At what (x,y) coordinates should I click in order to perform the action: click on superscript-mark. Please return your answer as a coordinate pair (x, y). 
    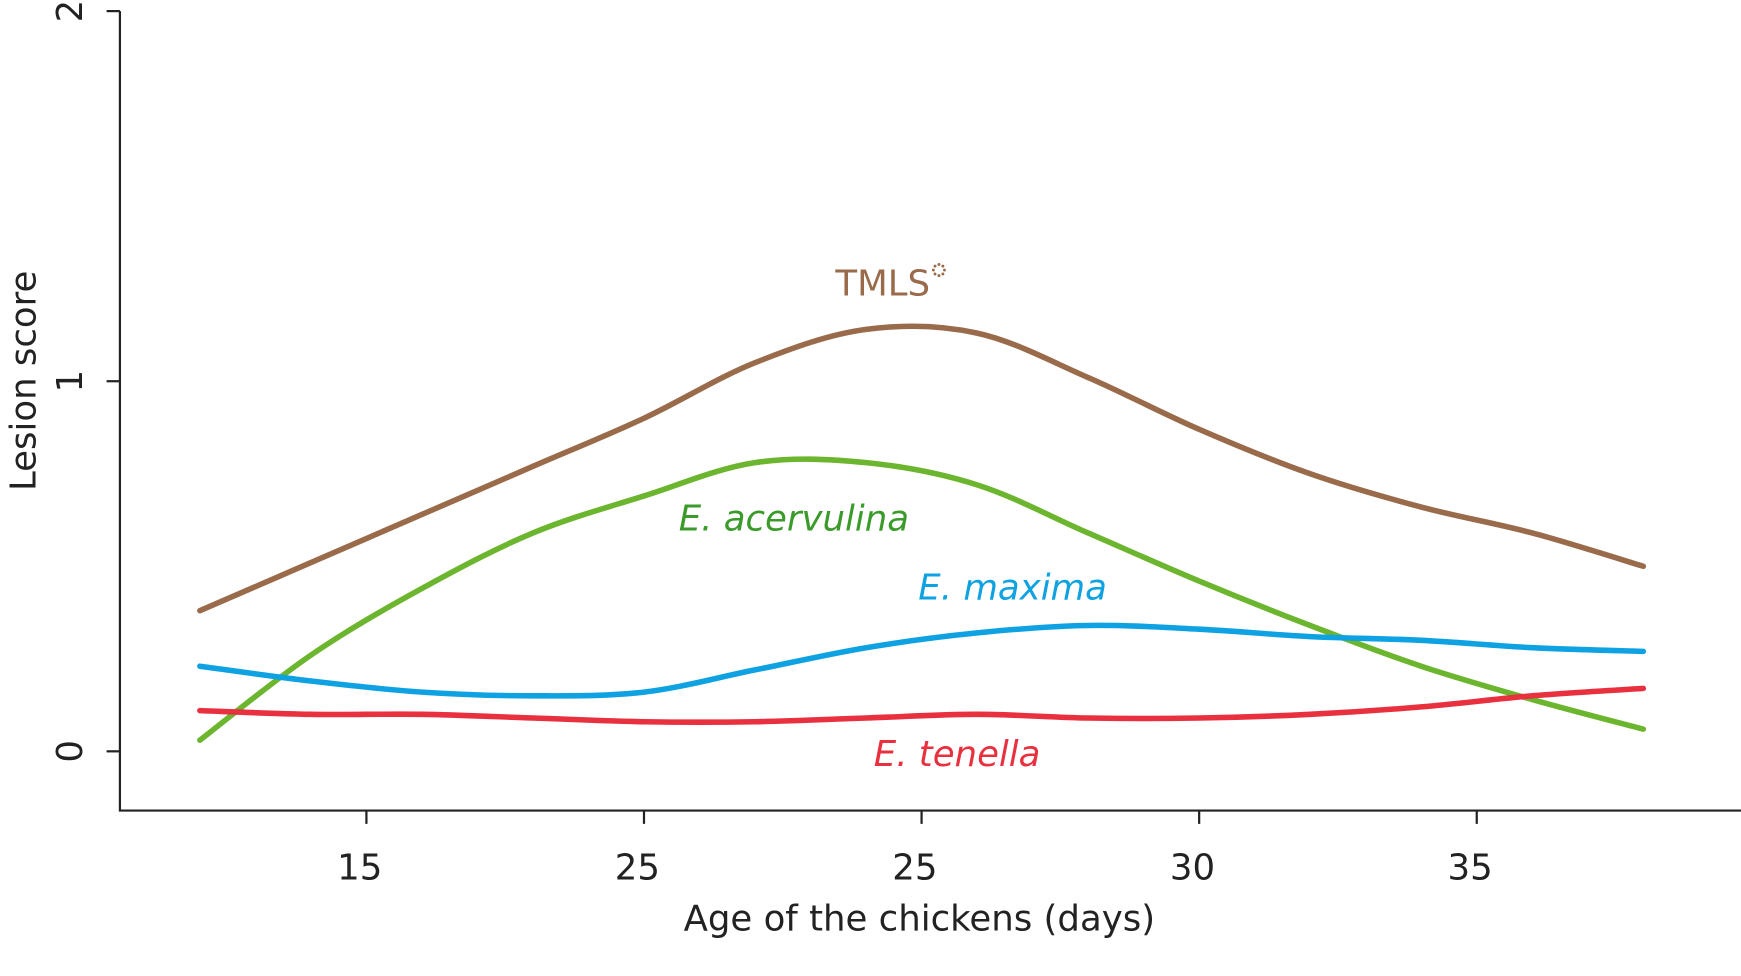
    Looking at the image, I should click on (938, 270).